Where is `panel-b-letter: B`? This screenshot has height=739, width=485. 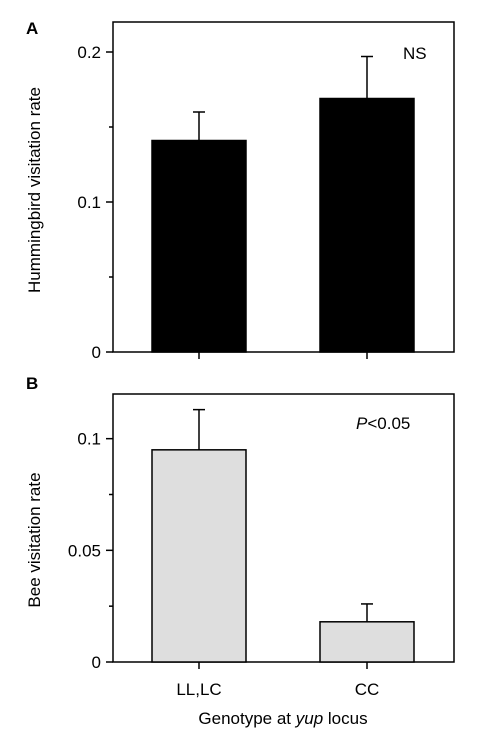
panel-b-letter: B is located at coordinates (32, 383).